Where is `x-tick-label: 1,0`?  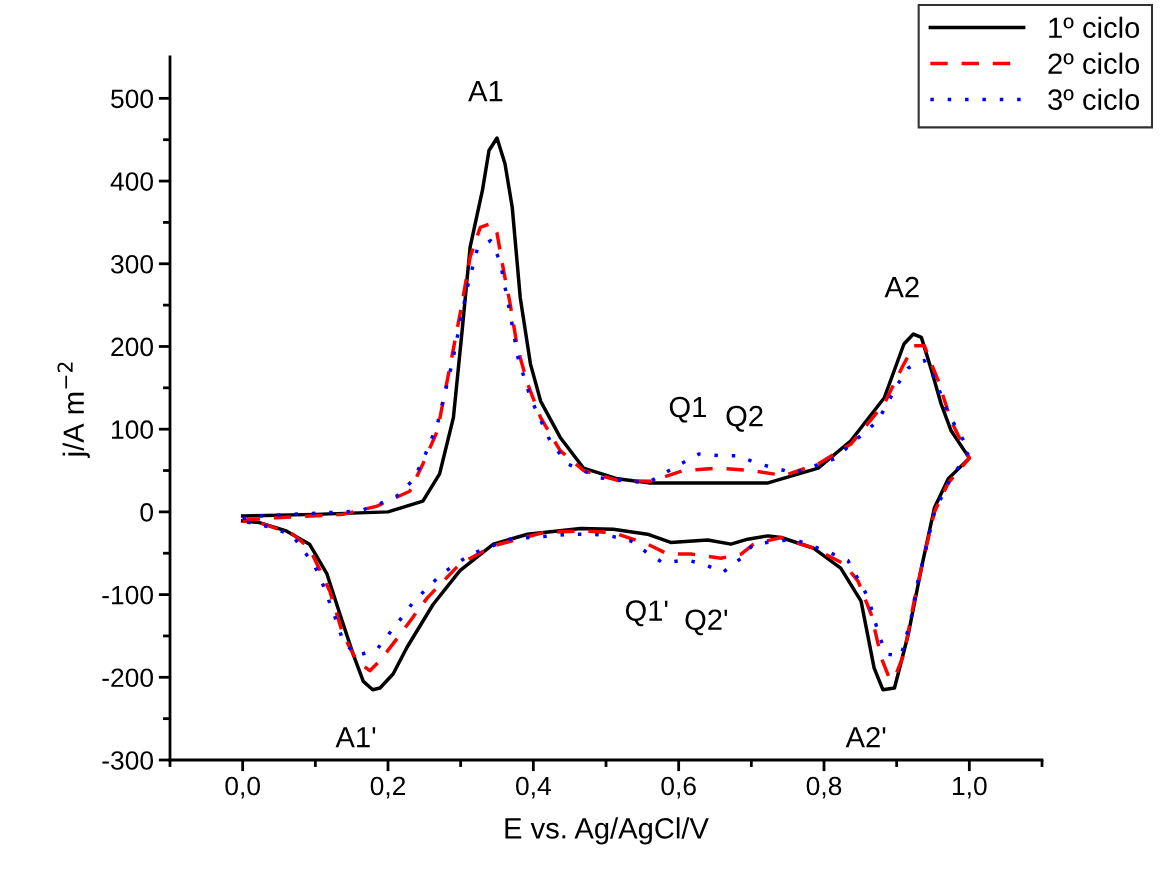 x-tick-label: 1,0 is located at coordinates (970, 787).